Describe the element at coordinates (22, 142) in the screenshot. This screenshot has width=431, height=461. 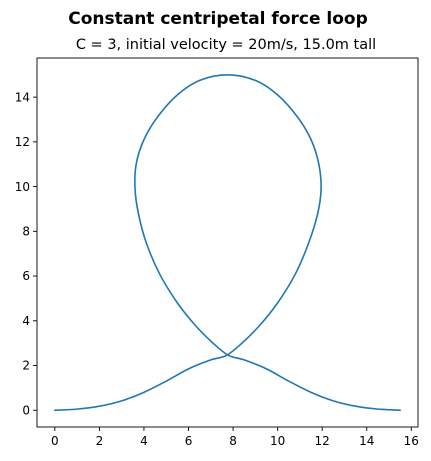
I see `y-tick-label: 12` at that location.